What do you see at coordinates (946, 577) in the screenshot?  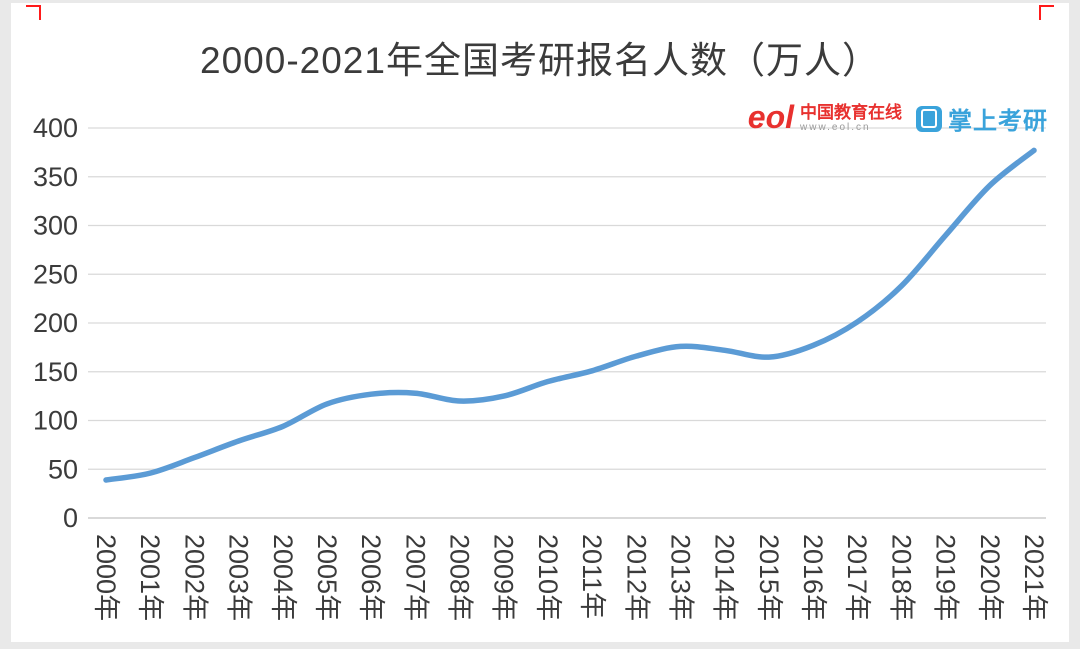 I see `x-tick-label: 2019年` at bounding box center [946, 577].